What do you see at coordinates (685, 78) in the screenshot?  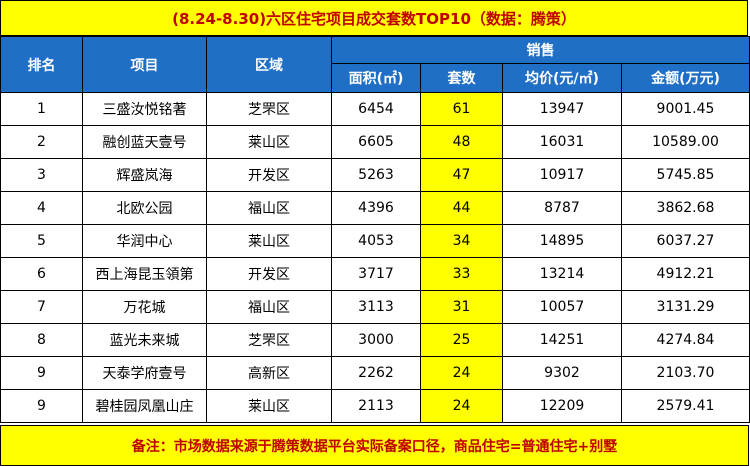 I see `header-amount: 金额(万元)` at bounding box center [685, 78].